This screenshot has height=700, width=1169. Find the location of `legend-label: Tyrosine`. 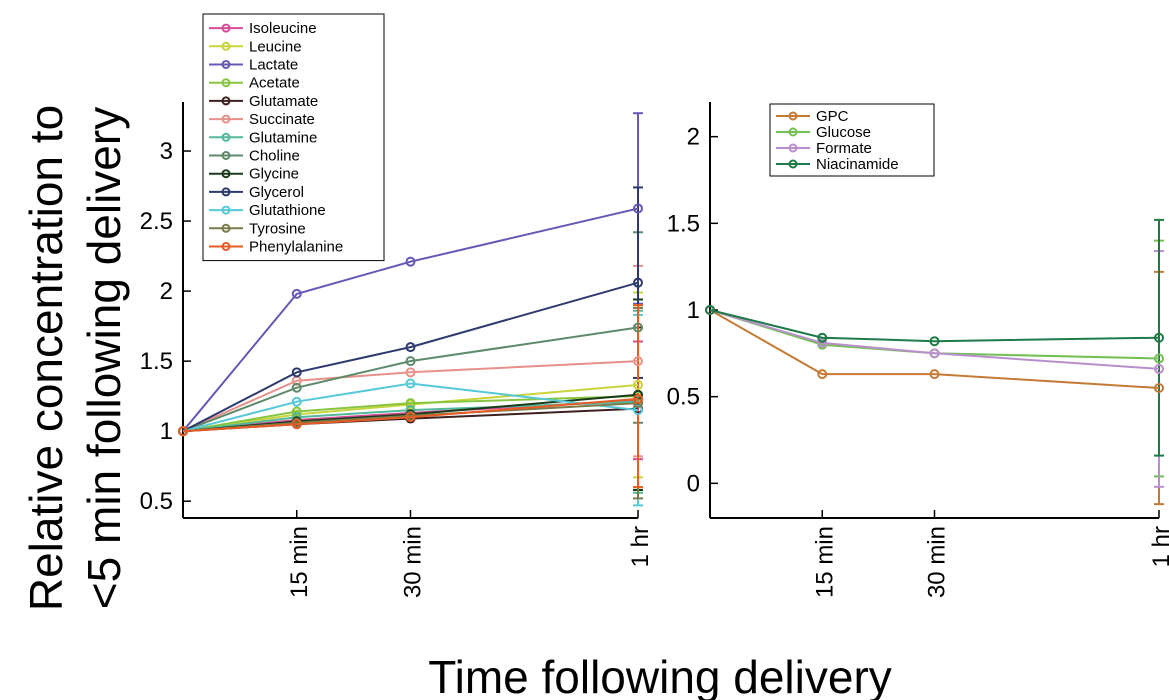

legend-label: Tyrosine is located at coordinates (277, 228).